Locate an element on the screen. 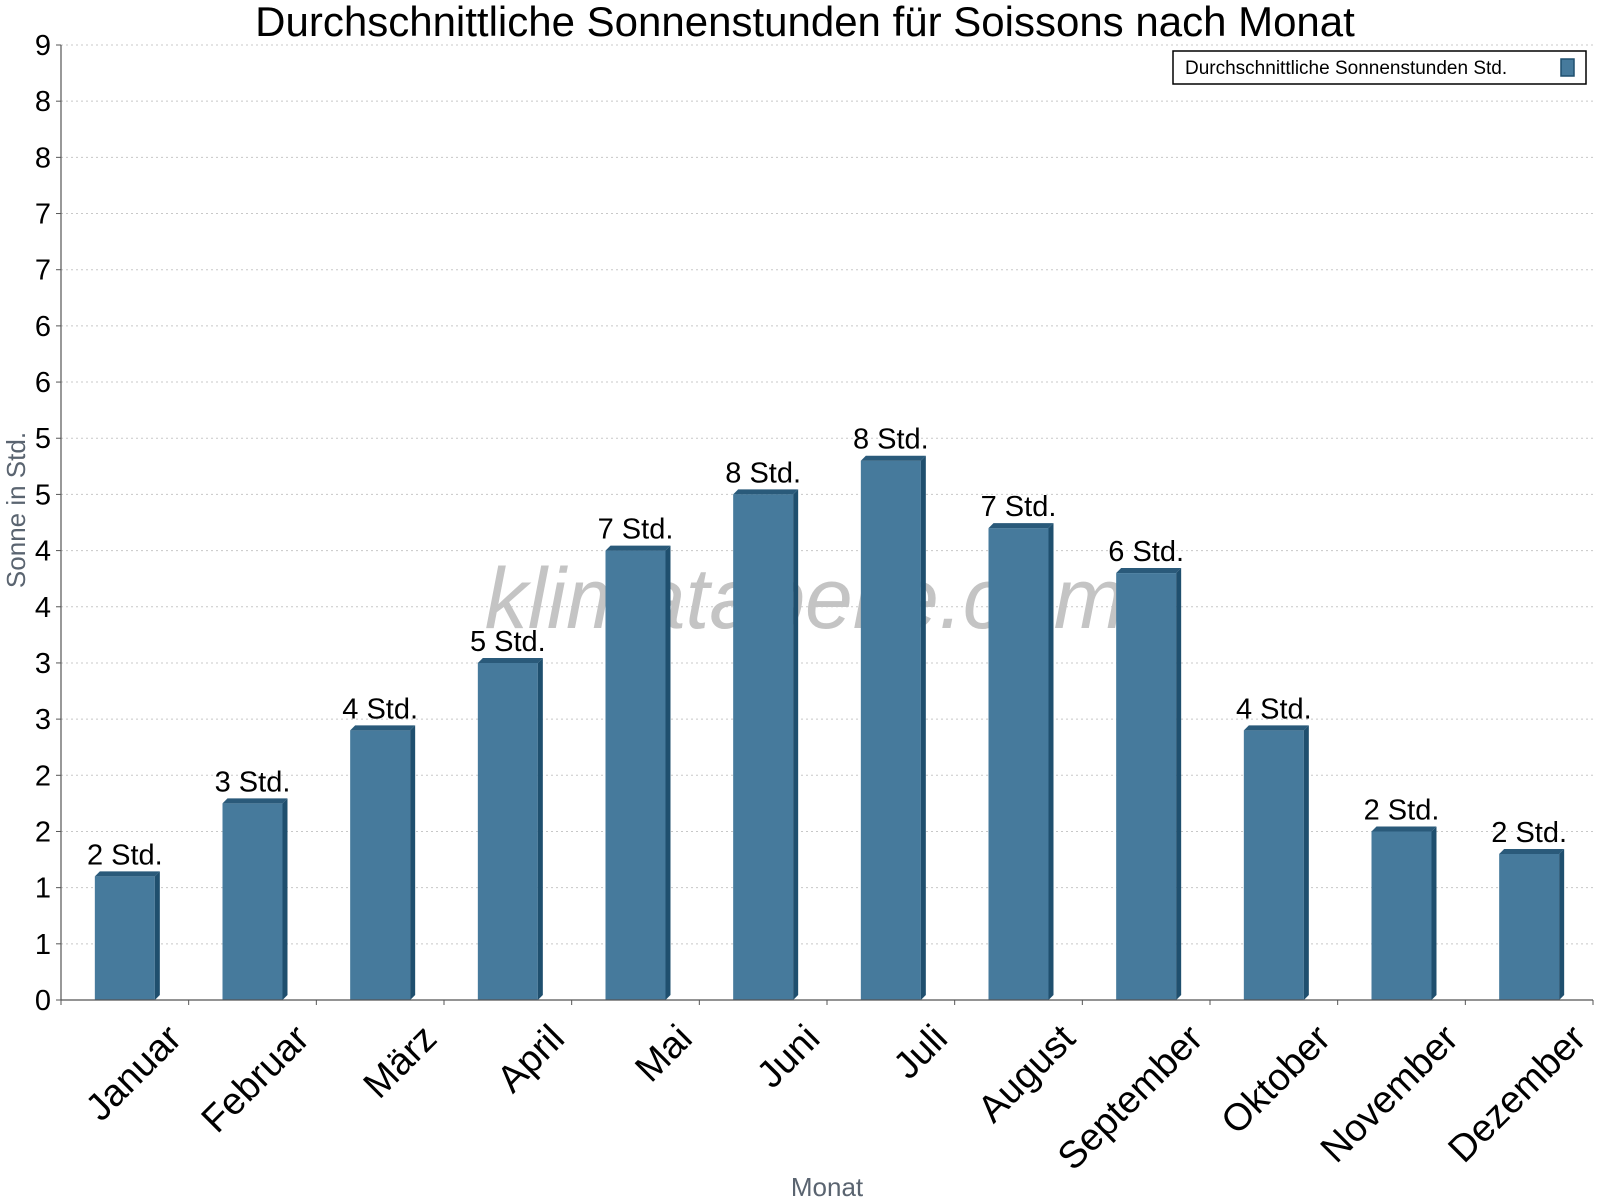 This screenshot has width=1600, height=1200. x-tick-label: Juli is located at coordinates (921, 1052).